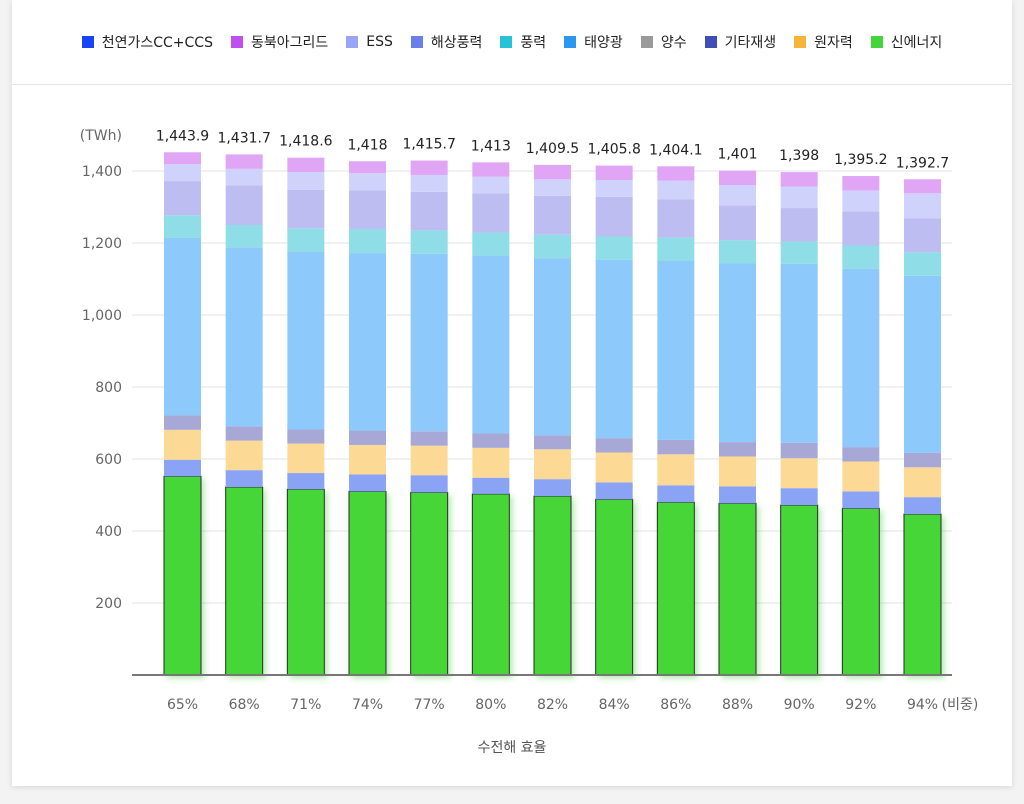 The height and width of the screenshot is (804, 1024). I want to click on legend-item: 동북아그리드, so click(279, 42).